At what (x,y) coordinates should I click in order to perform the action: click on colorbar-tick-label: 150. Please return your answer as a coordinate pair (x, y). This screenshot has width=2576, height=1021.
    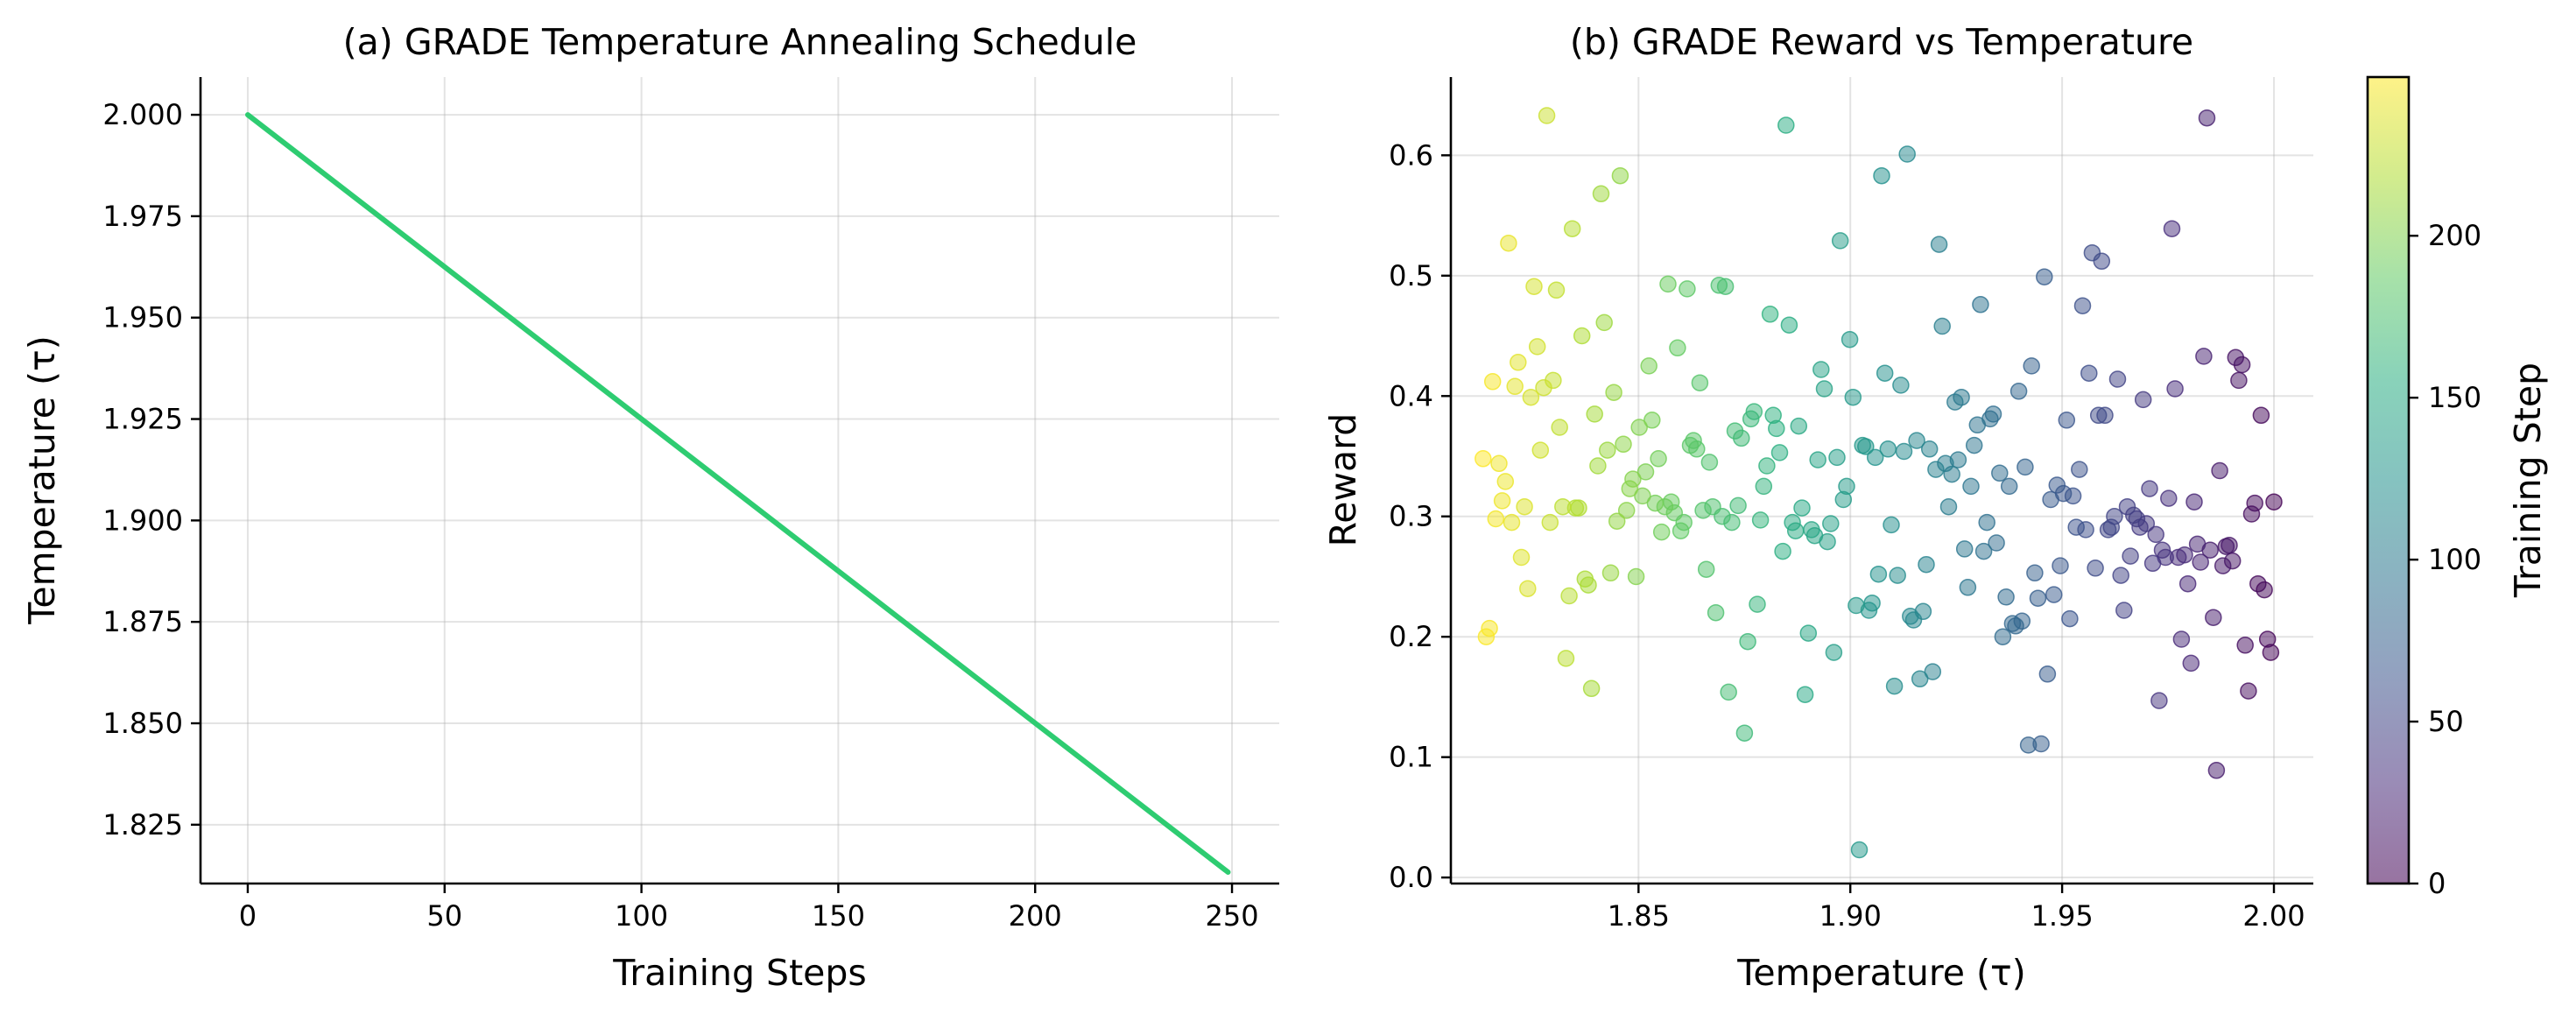
    Looking at the image, I should click on (2454, 397).